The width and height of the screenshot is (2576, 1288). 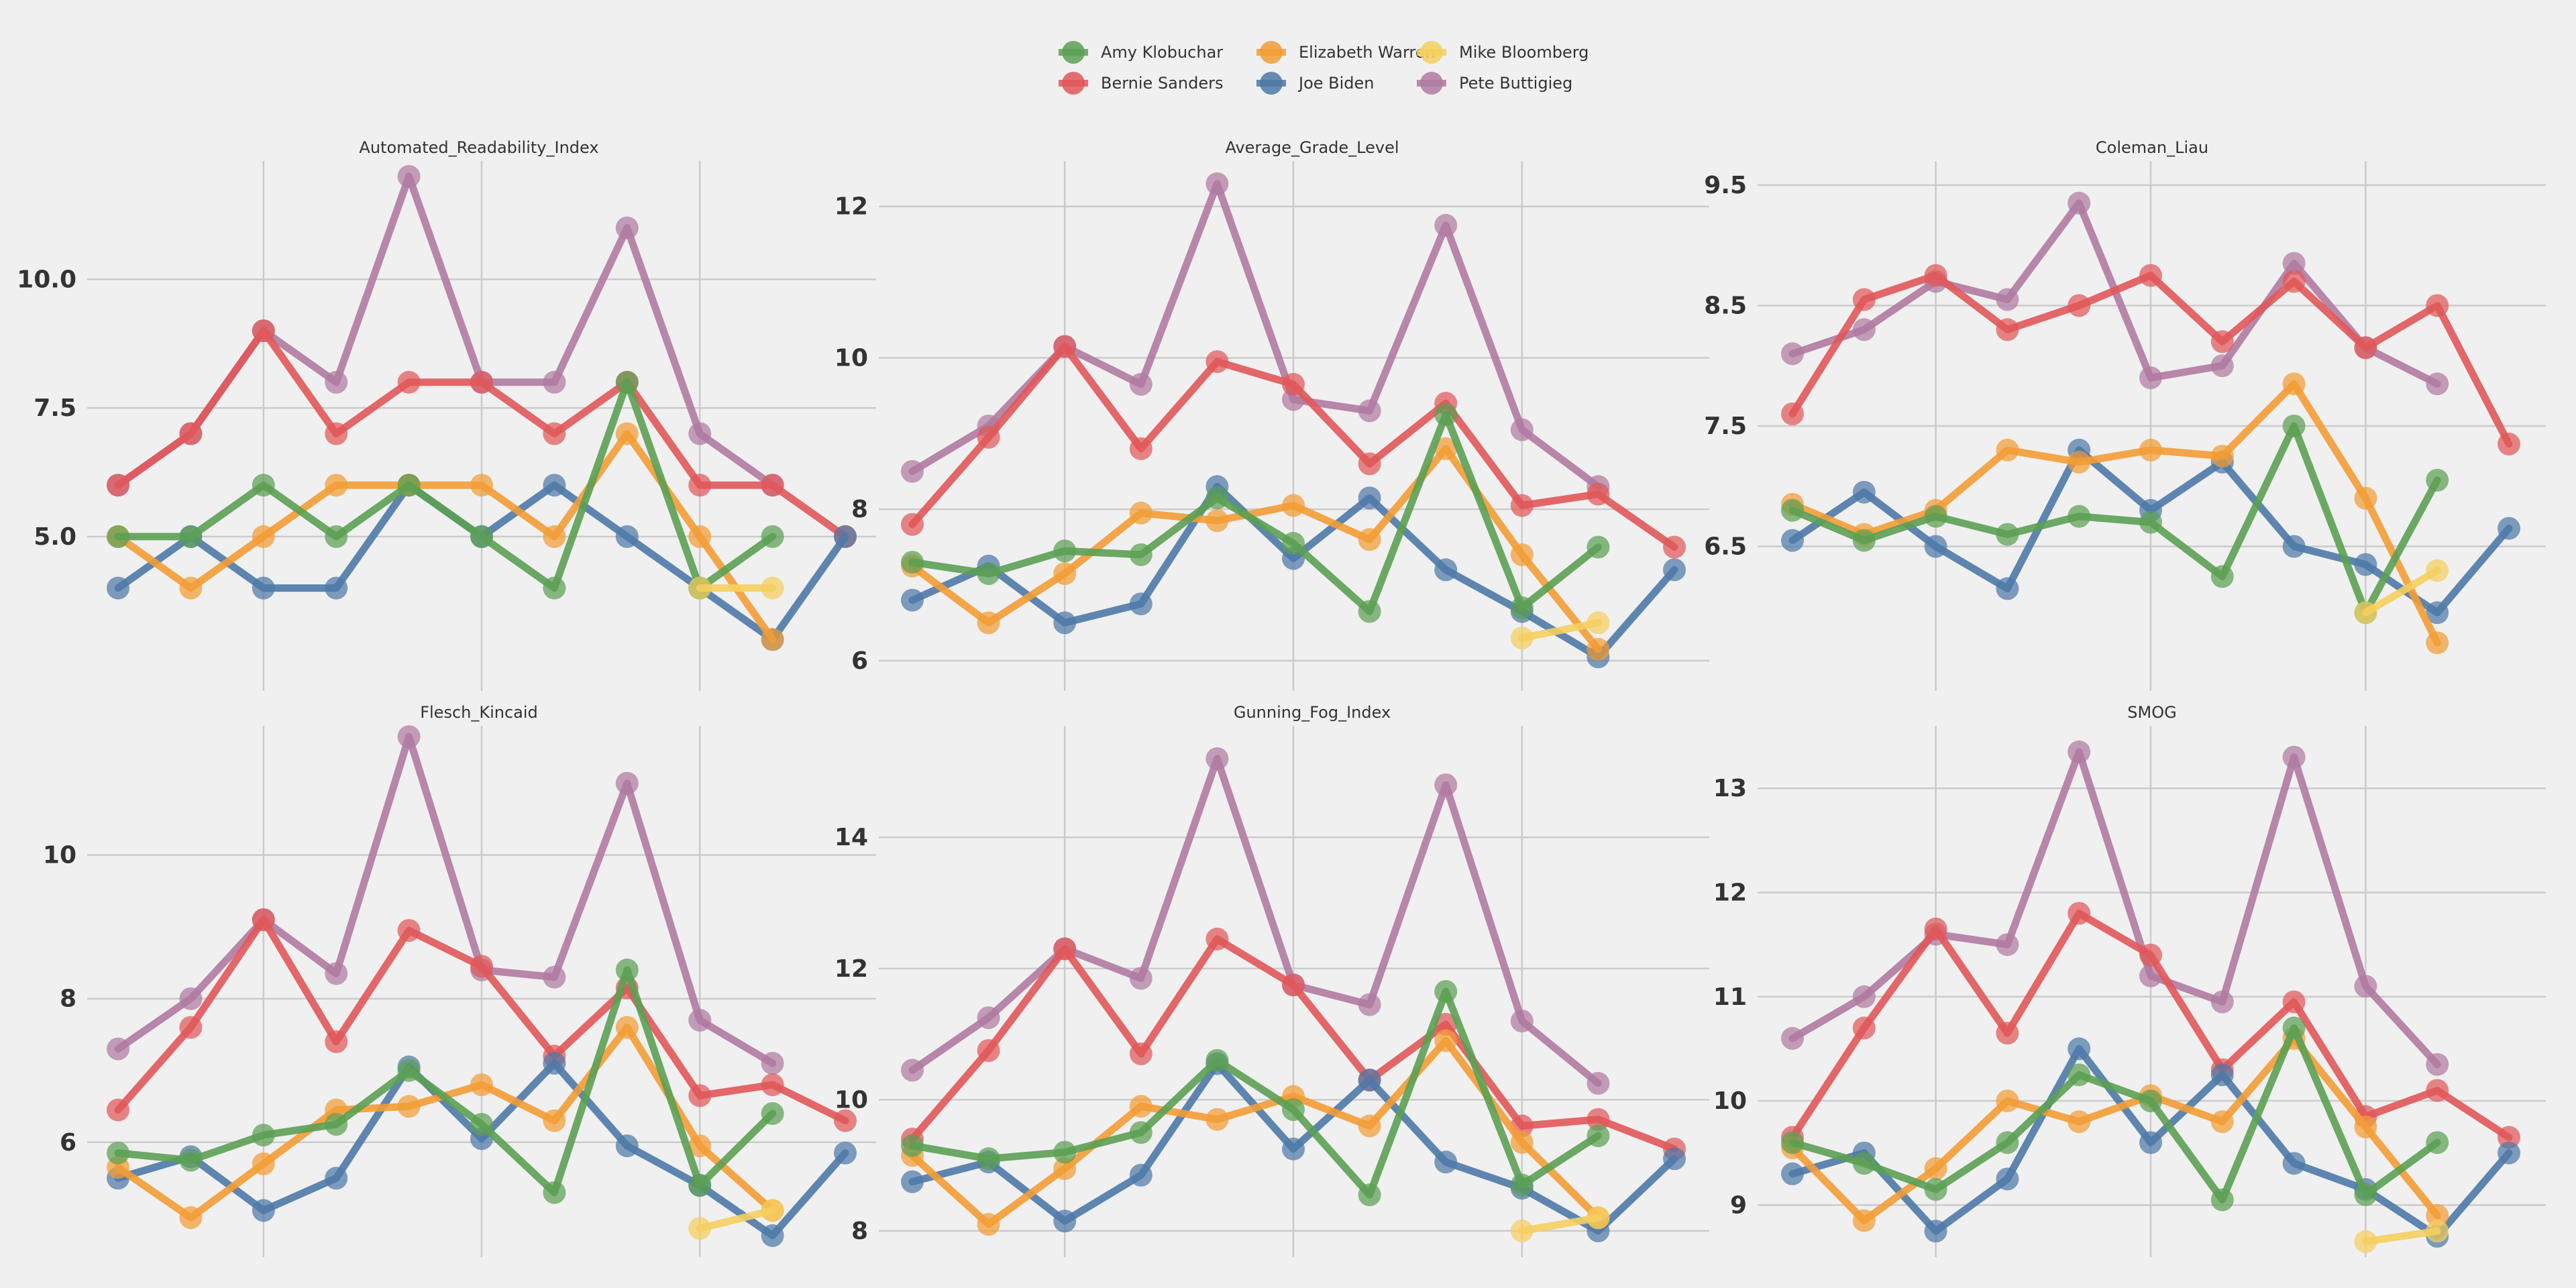 What do you see at coordinates (1725, 185) in the screenshot?
I see `y-tick-label: 9.5` at bounding box center [1725, 185].